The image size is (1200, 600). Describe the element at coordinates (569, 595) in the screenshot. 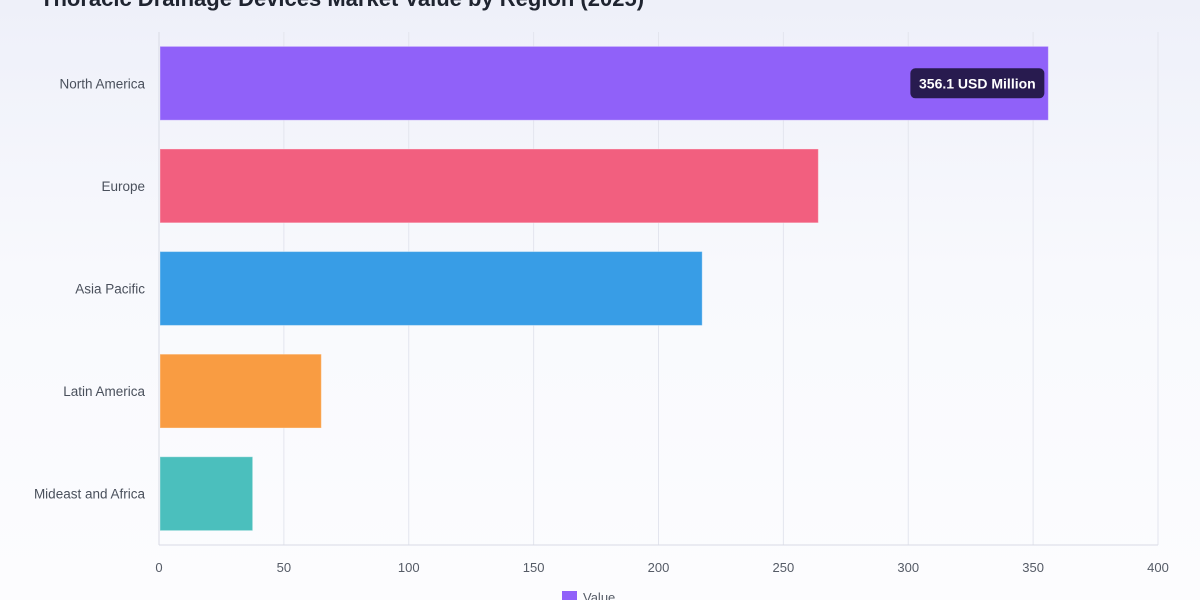

I see `legend-swatch` at that location.